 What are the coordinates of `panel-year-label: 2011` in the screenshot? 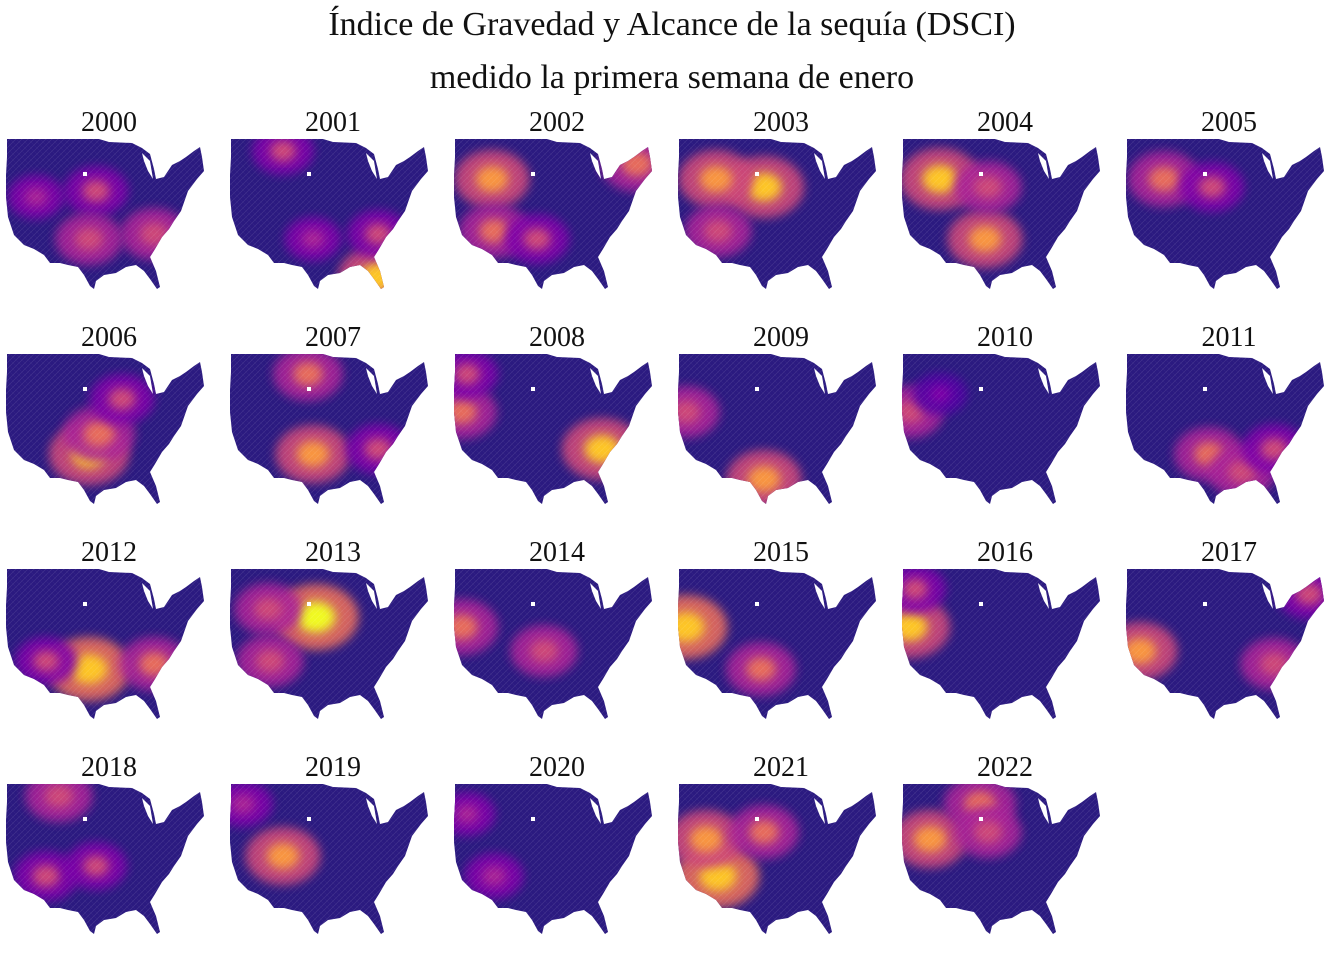 It's located at (1229, 337).